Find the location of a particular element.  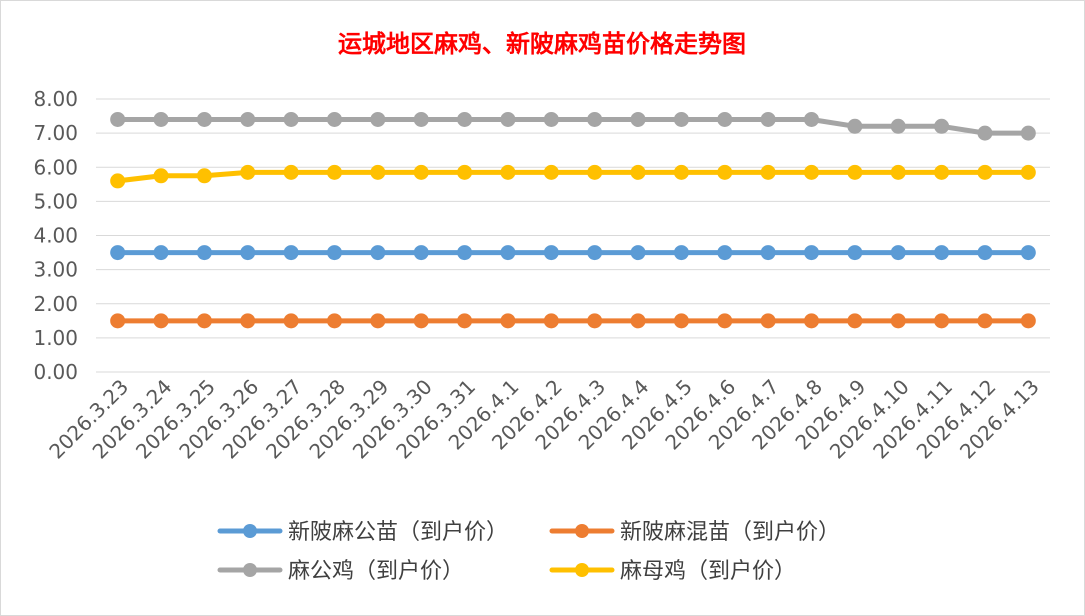

y-tick-label: 8.00 is located at coordinates (55, 99).